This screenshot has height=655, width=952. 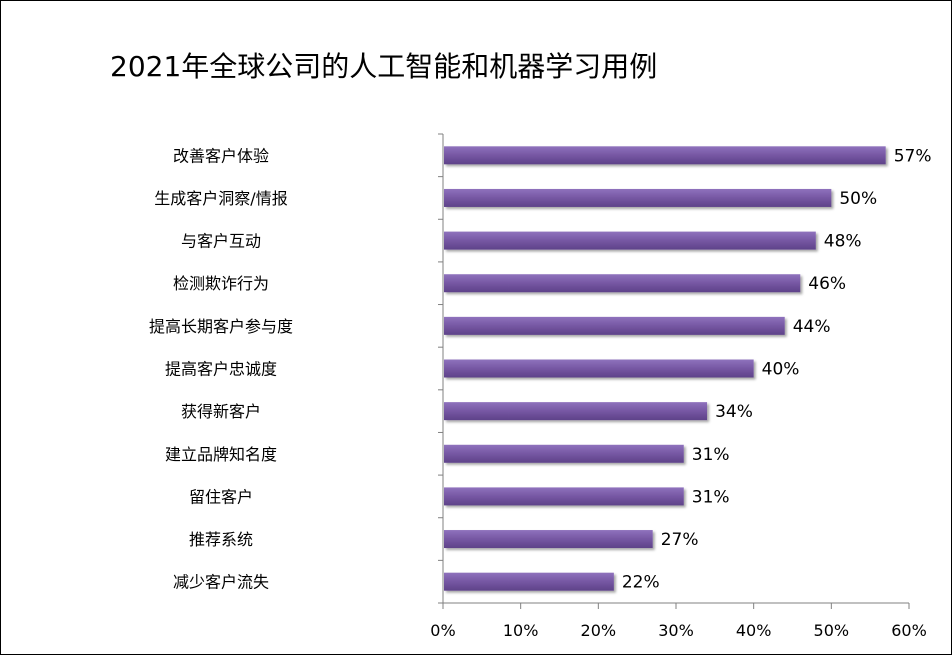 What do you see at coordinates (909, 630) in the screenshot?
I see `x-tick-label: 60%` at bounding box center [909, 630].